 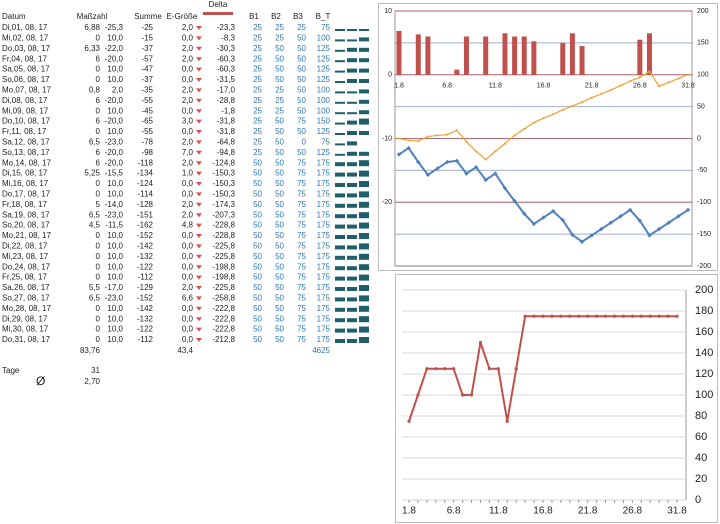 I want to click on delta-bar, so click(x=218, y=13).